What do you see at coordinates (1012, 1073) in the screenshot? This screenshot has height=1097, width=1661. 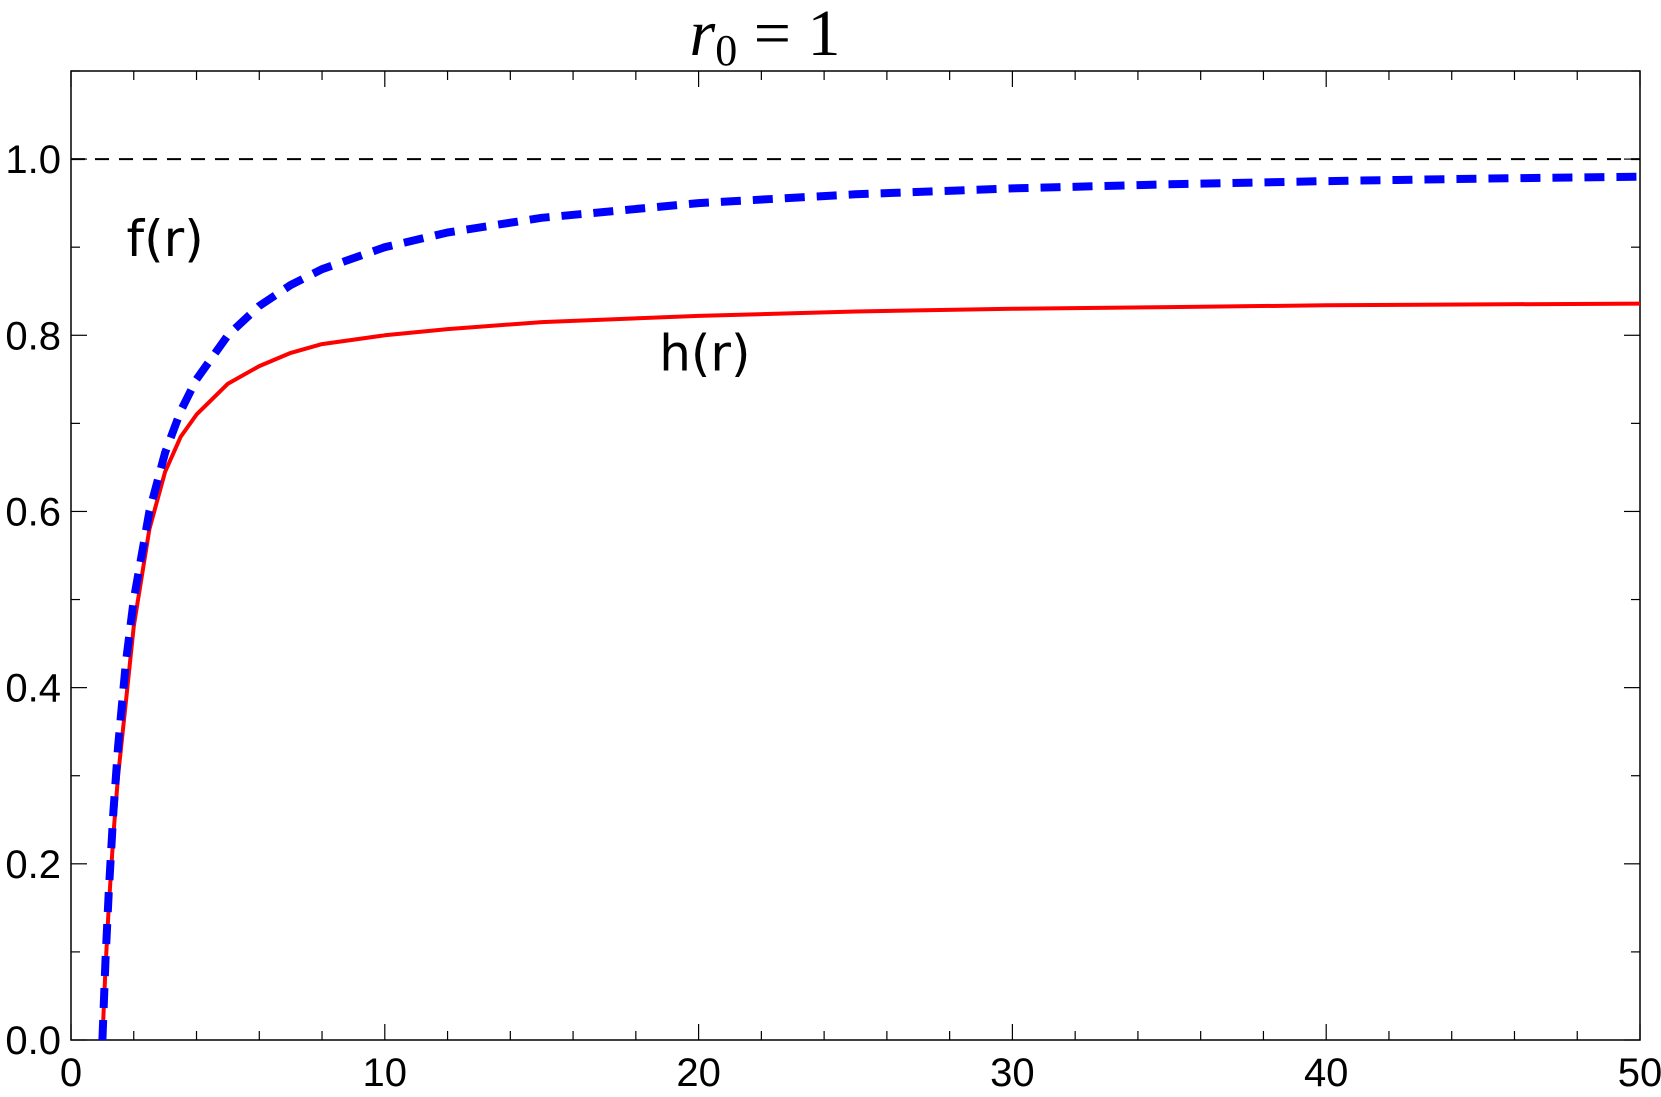 I see `x-tick-label: 30` at bounding box center [1012, 1073].